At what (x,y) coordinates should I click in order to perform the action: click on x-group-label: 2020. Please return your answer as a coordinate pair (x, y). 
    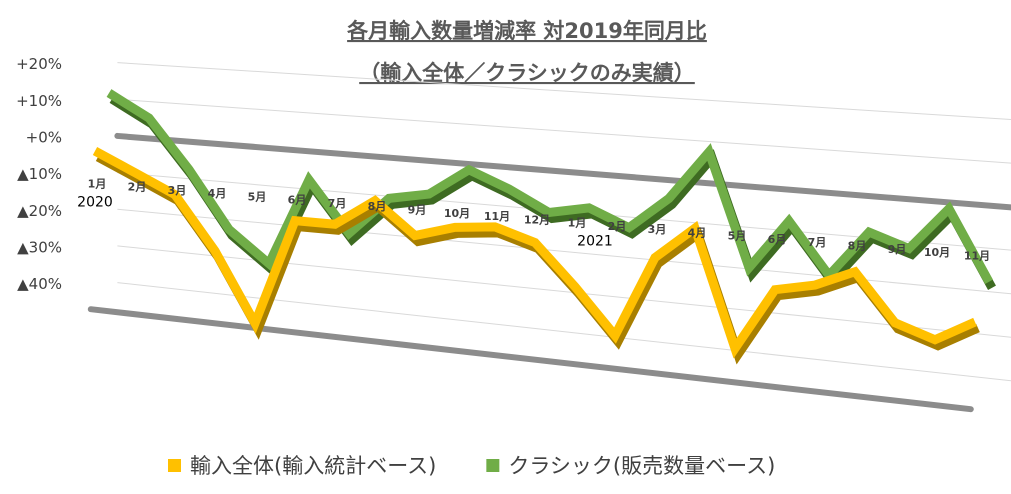
    Looking at the image, I should click on (95, 202).